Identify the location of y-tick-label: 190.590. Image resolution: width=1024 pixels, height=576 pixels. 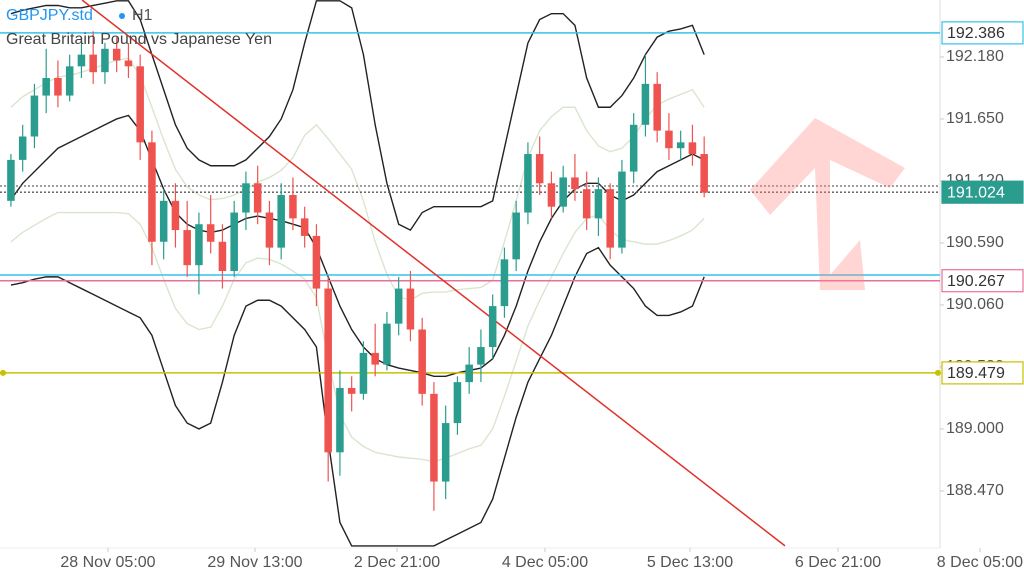
(975, 242).